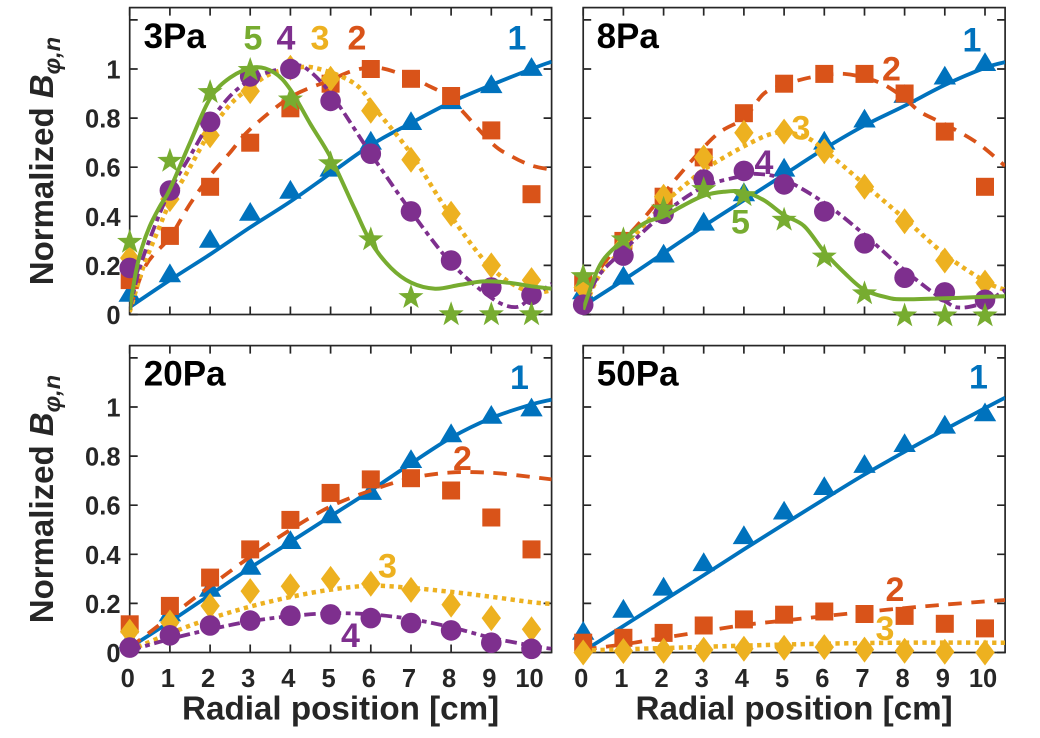 The height and width of the screenshot is (738, 1040). I want to click on svg-text: 20Pa, so click(185, 374).